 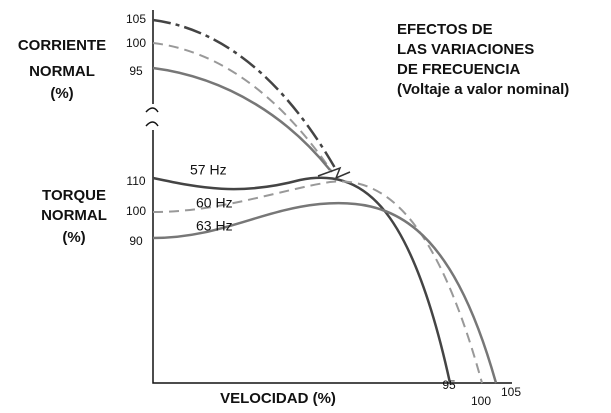 What do you see at coordinates (208, 170) in the screenshot?
I see `curve-label: 57 Hz` at bounding box center [208, 170].